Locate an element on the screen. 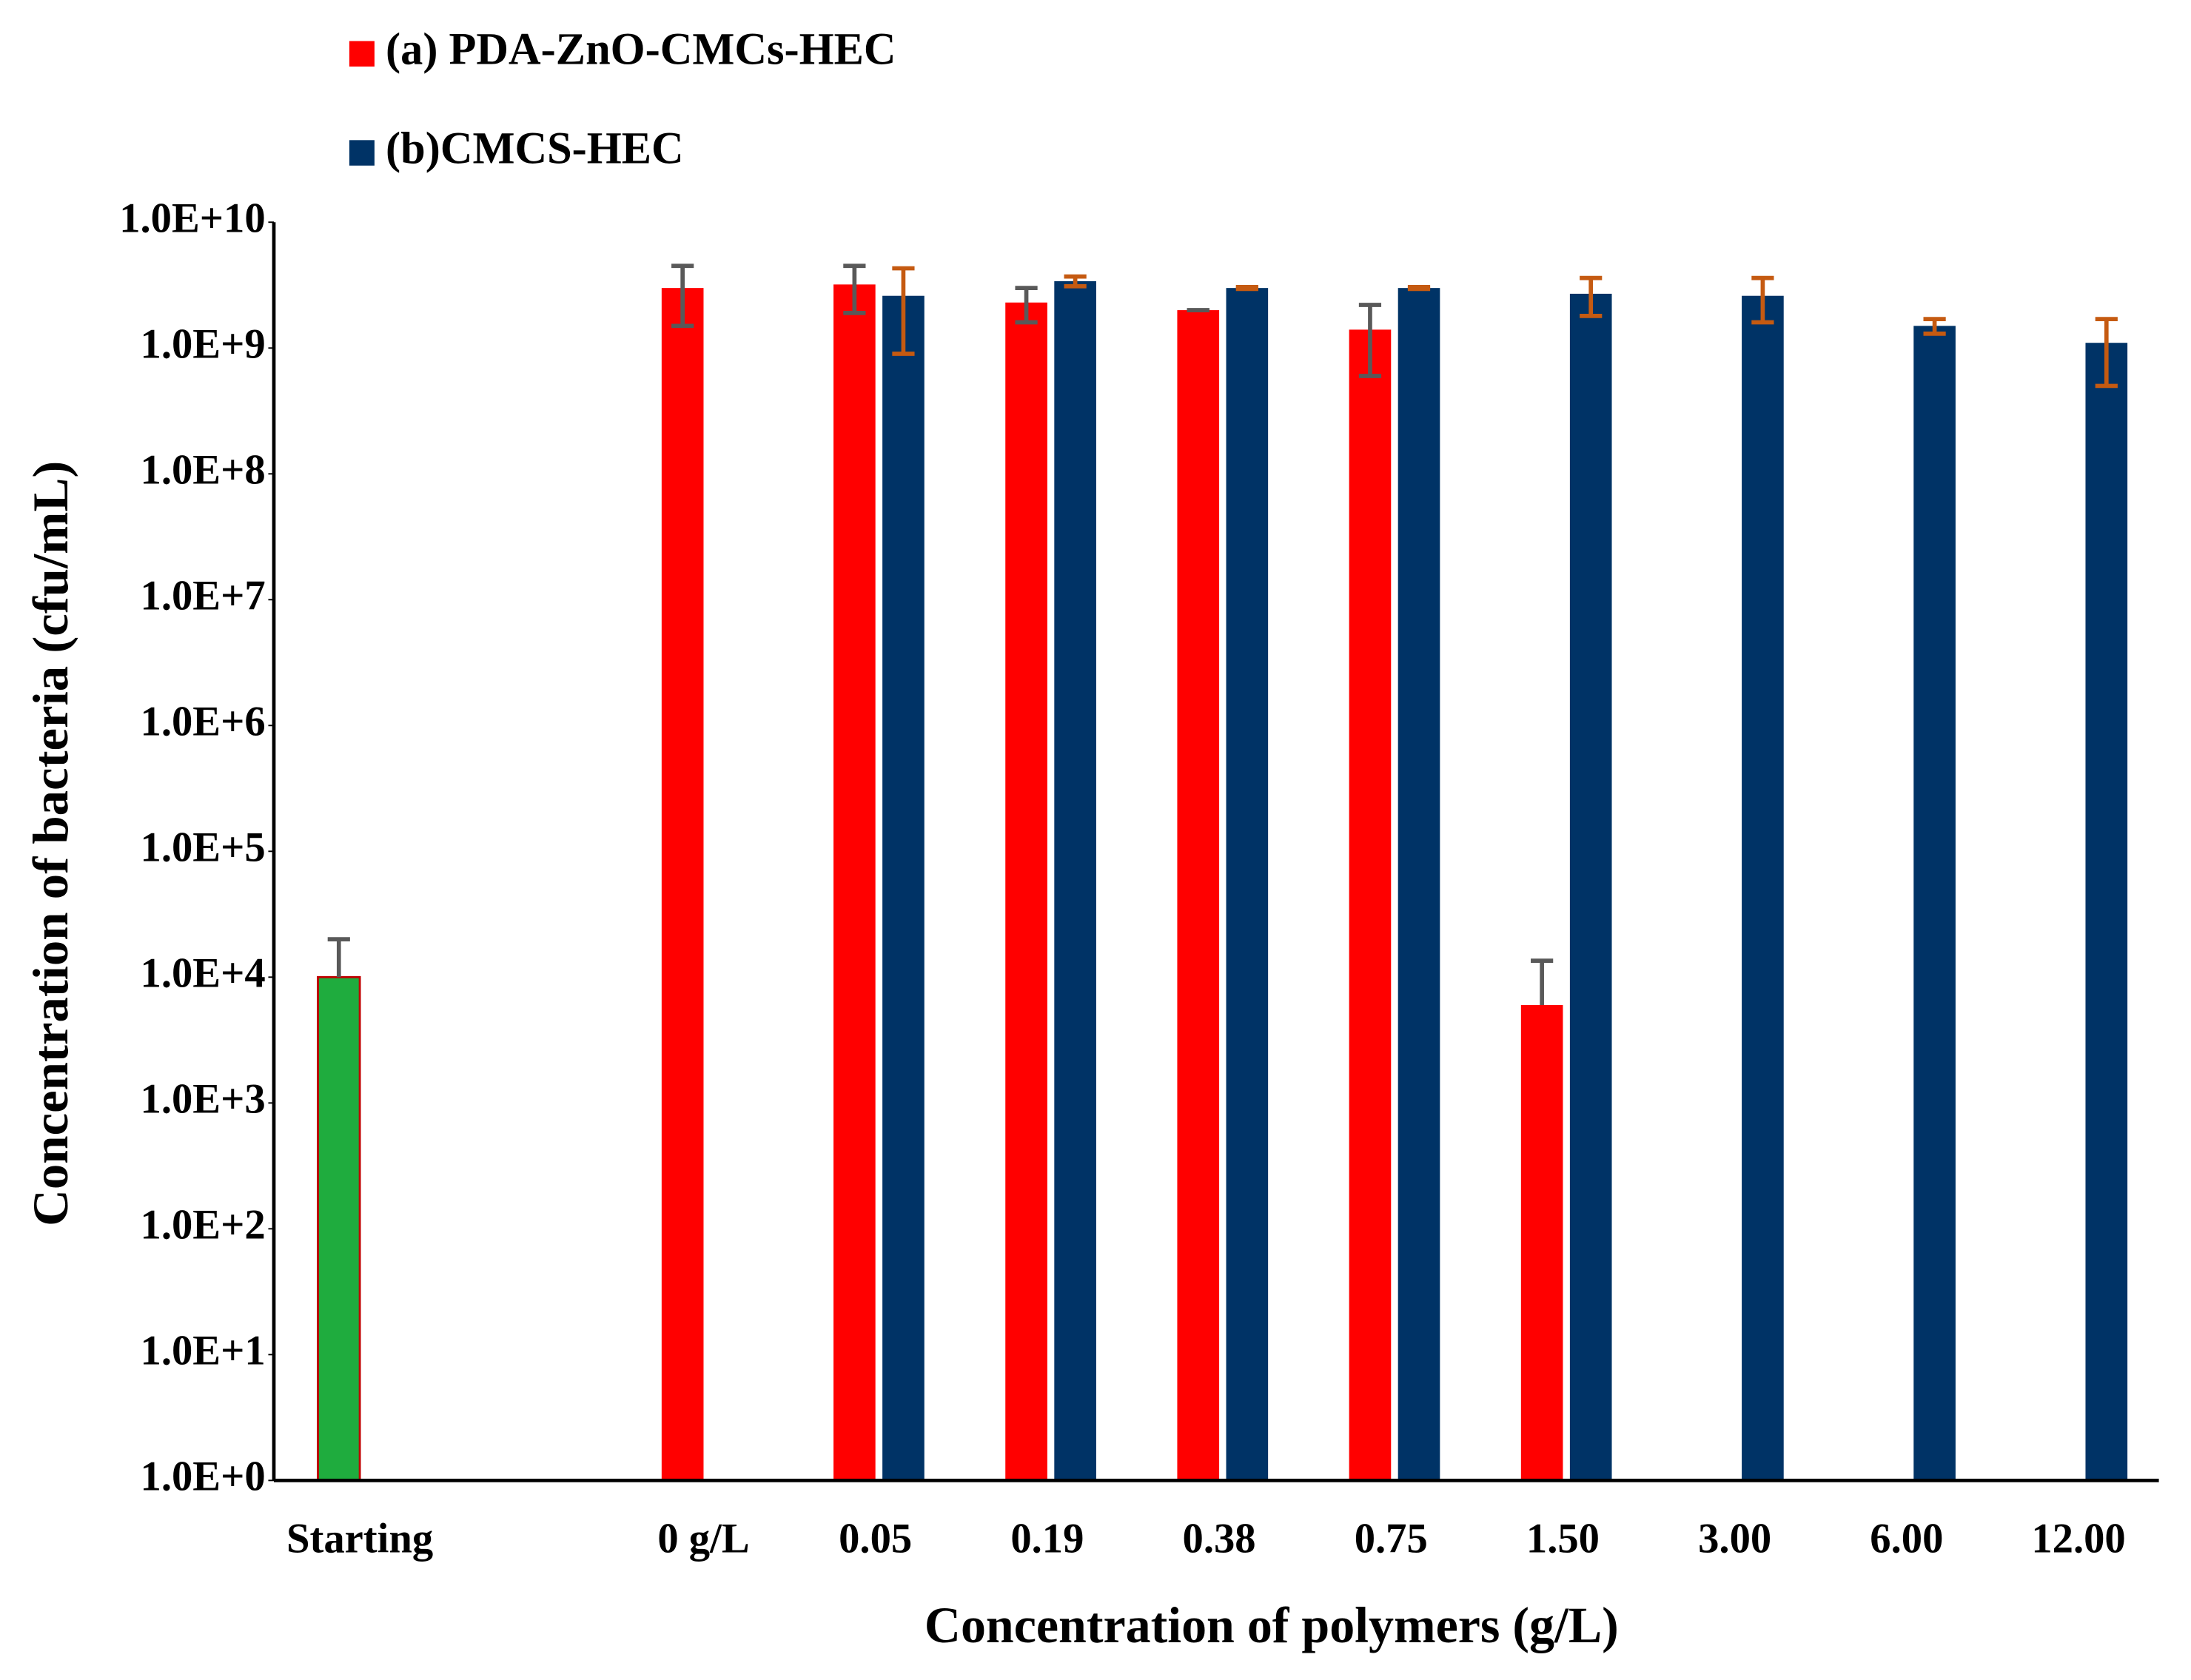 This screenshot has width=2191, height=1680. y-tick-label: 1.0E+3 is located at coordinates (204, 1099).